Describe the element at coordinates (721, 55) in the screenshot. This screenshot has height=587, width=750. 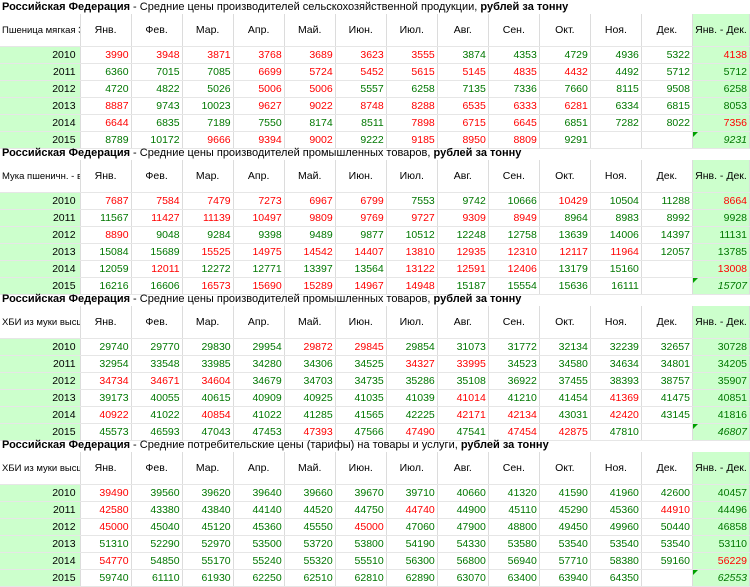
I see `annual-value-cell: 4138` at that location.